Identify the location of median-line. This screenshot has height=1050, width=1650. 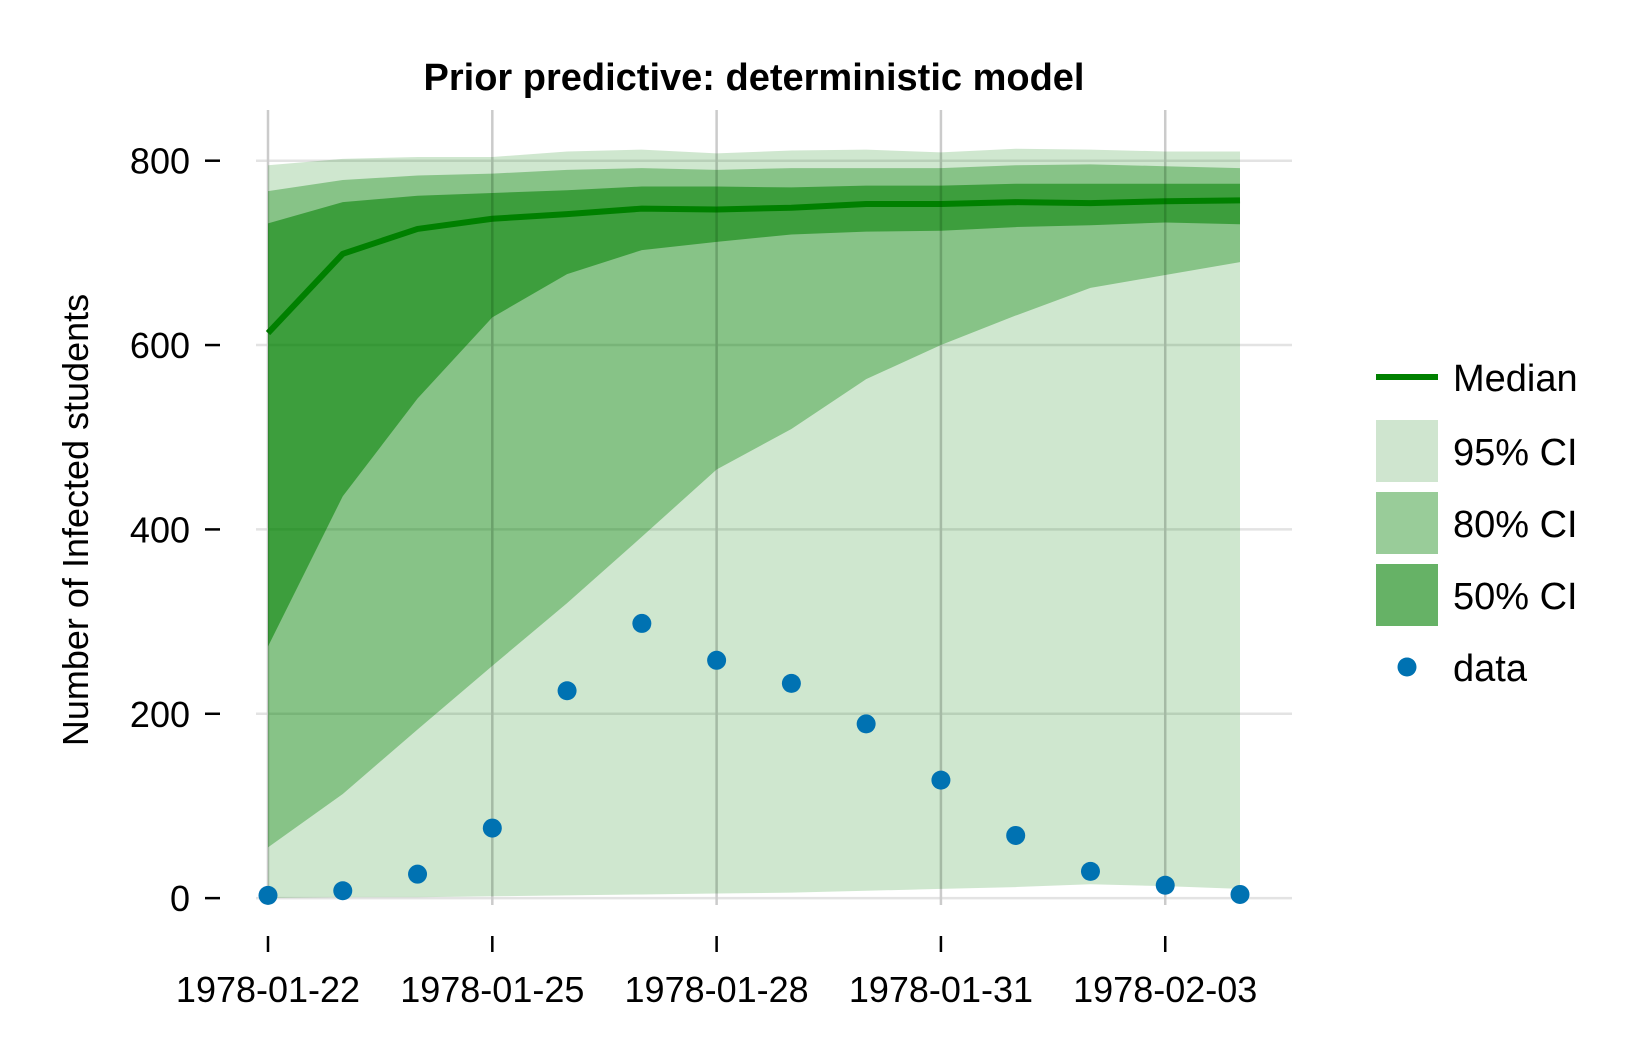
(753, 266).